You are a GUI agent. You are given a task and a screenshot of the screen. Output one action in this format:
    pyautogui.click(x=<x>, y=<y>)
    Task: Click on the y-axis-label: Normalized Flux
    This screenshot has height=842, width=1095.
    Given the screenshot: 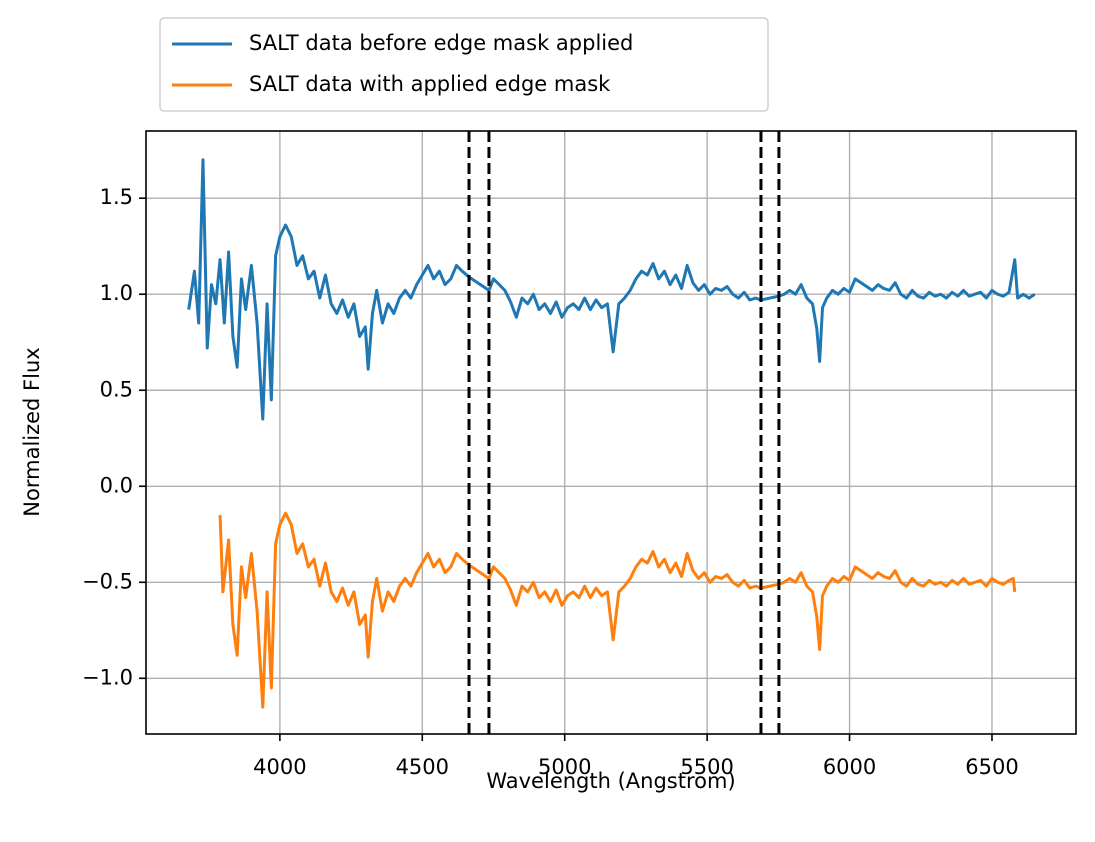 What is the action you would take?
    pyautogui.click(x=32, y=431)
    